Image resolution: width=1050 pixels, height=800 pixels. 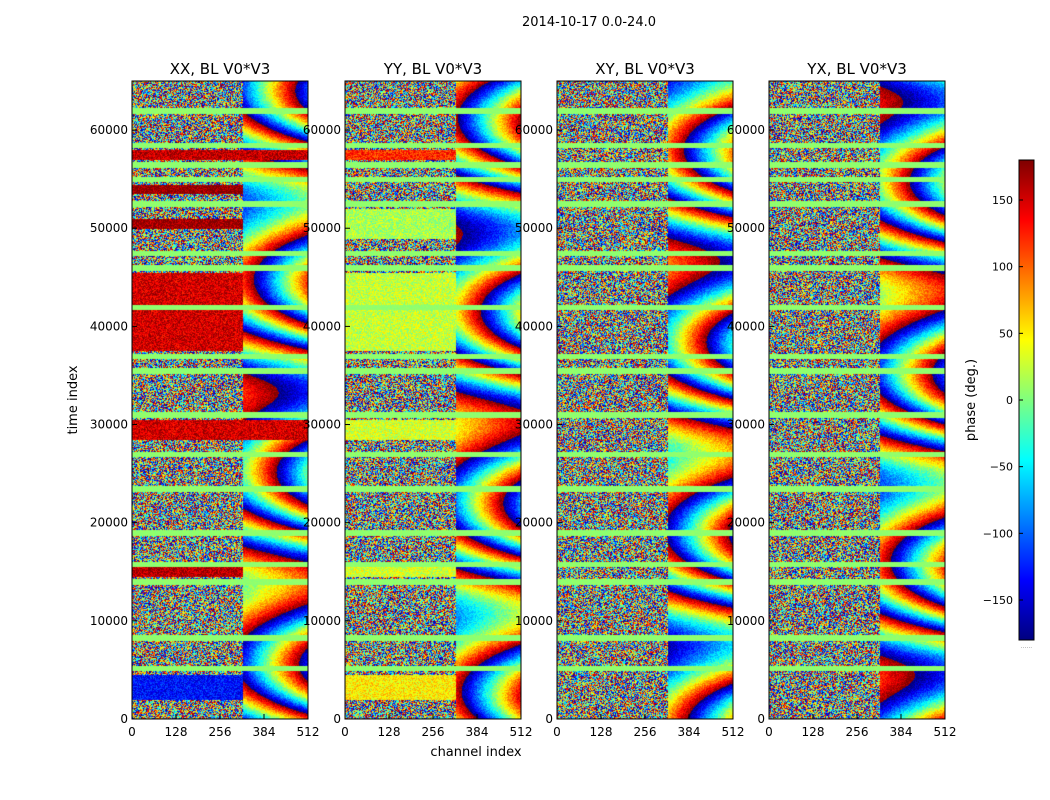 What do you see at coordinates (1002, 267) in the screenshot?
I see `colorbar-tick-label: 100` at bounding box center [1002, 267].